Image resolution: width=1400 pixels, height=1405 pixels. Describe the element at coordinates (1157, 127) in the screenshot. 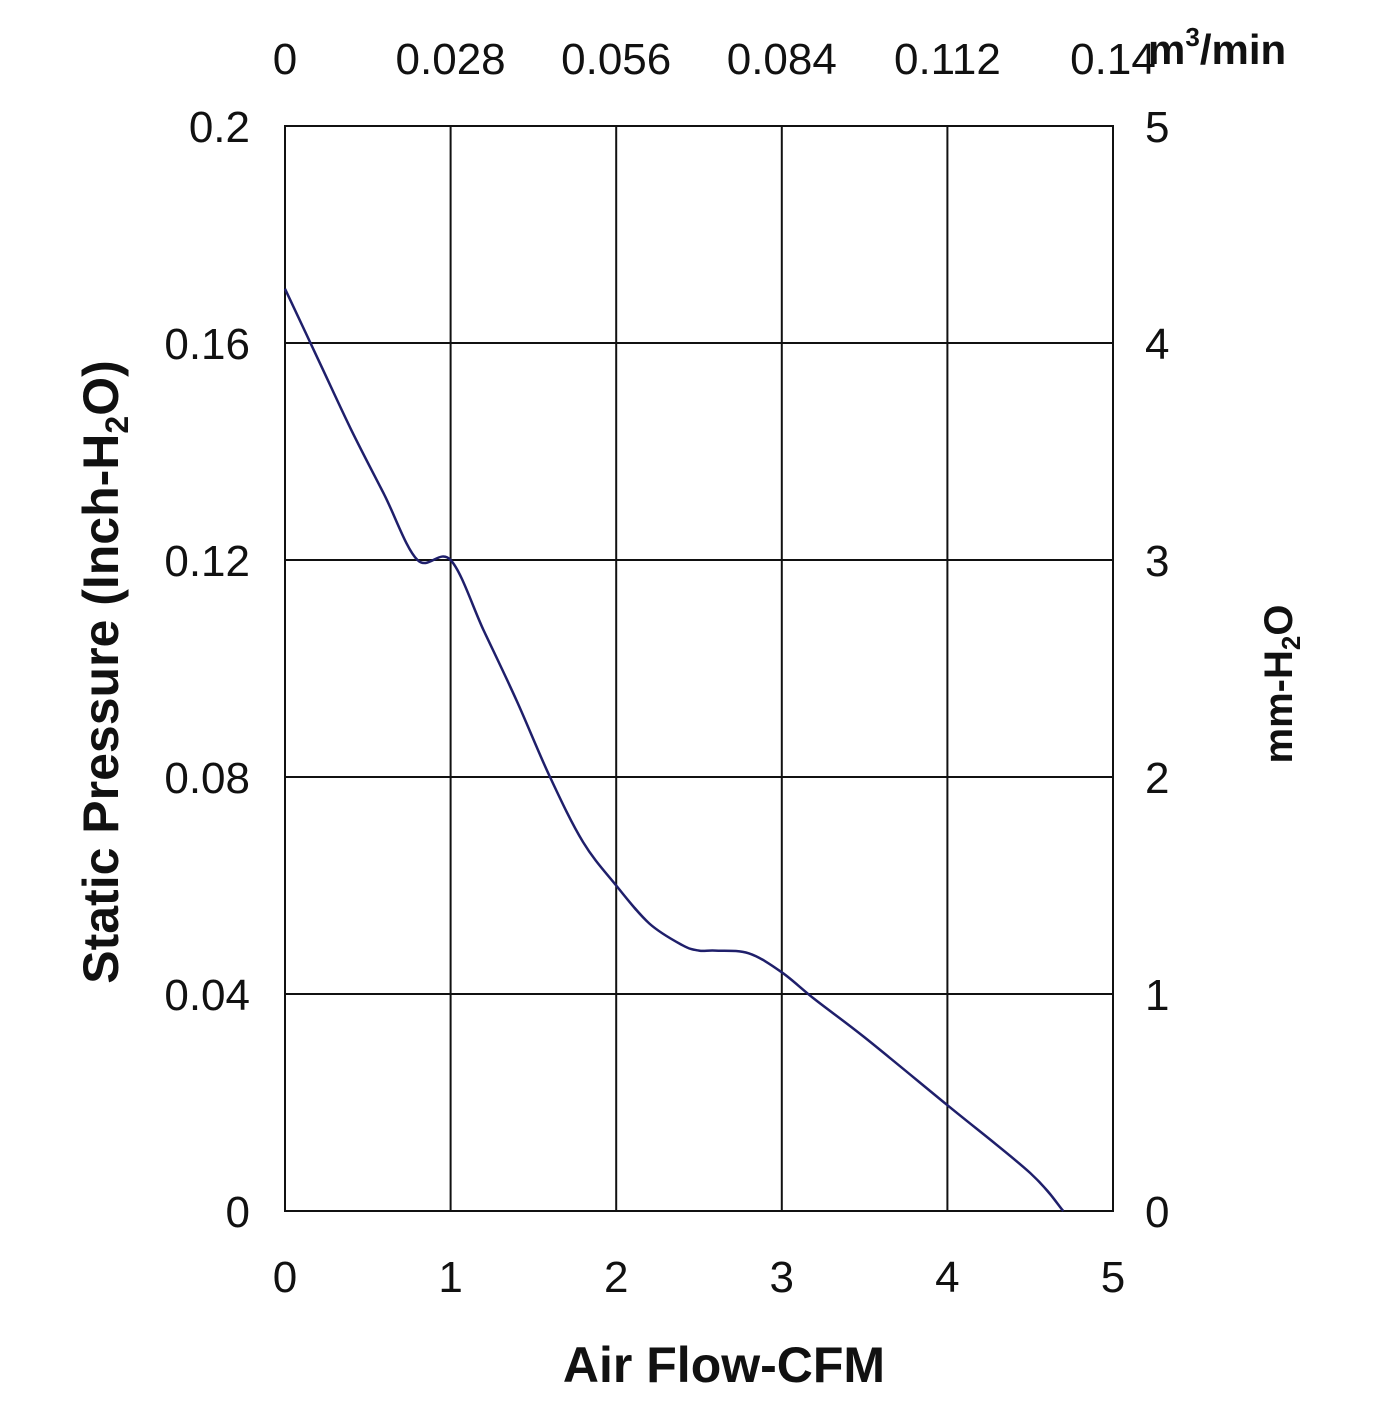

I see `y2-tick-label: 5` at that location.